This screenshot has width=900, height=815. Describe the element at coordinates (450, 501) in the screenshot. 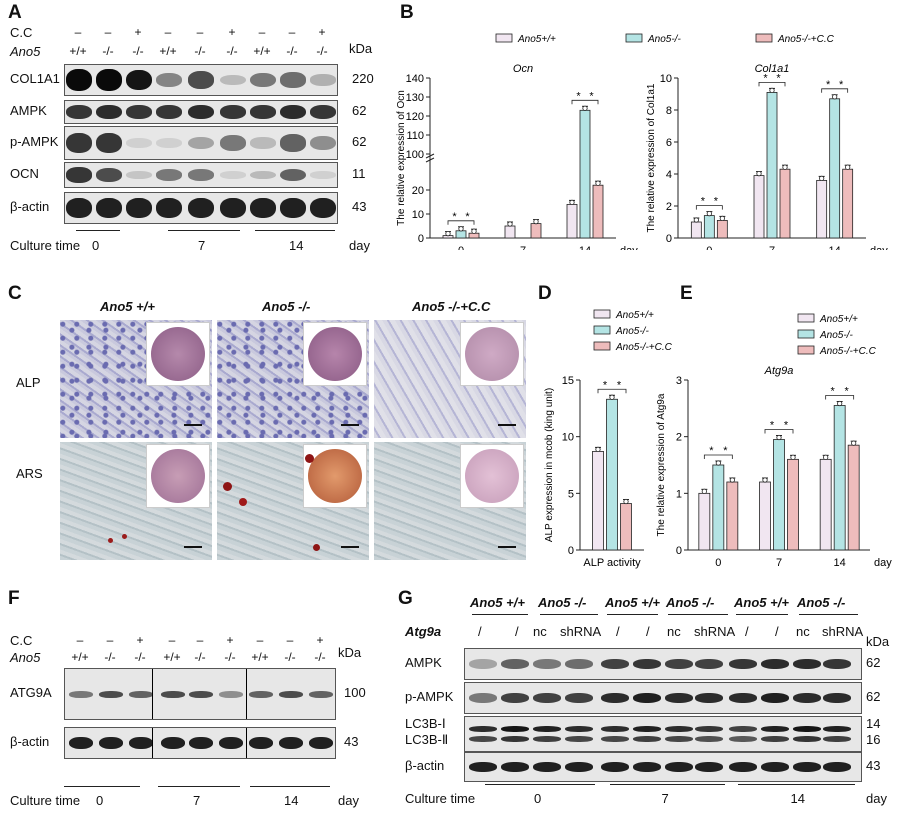

I see `ars-image-ko-cc` at that location.